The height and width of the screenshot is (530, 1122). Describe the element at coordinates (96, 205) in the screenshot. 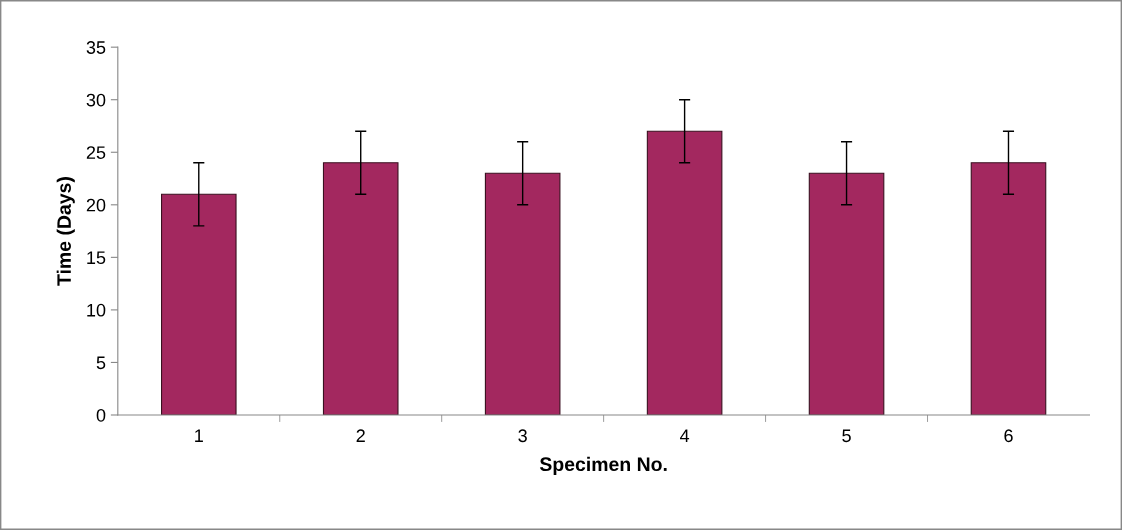

I see `y-tick-label: 20` at that location.